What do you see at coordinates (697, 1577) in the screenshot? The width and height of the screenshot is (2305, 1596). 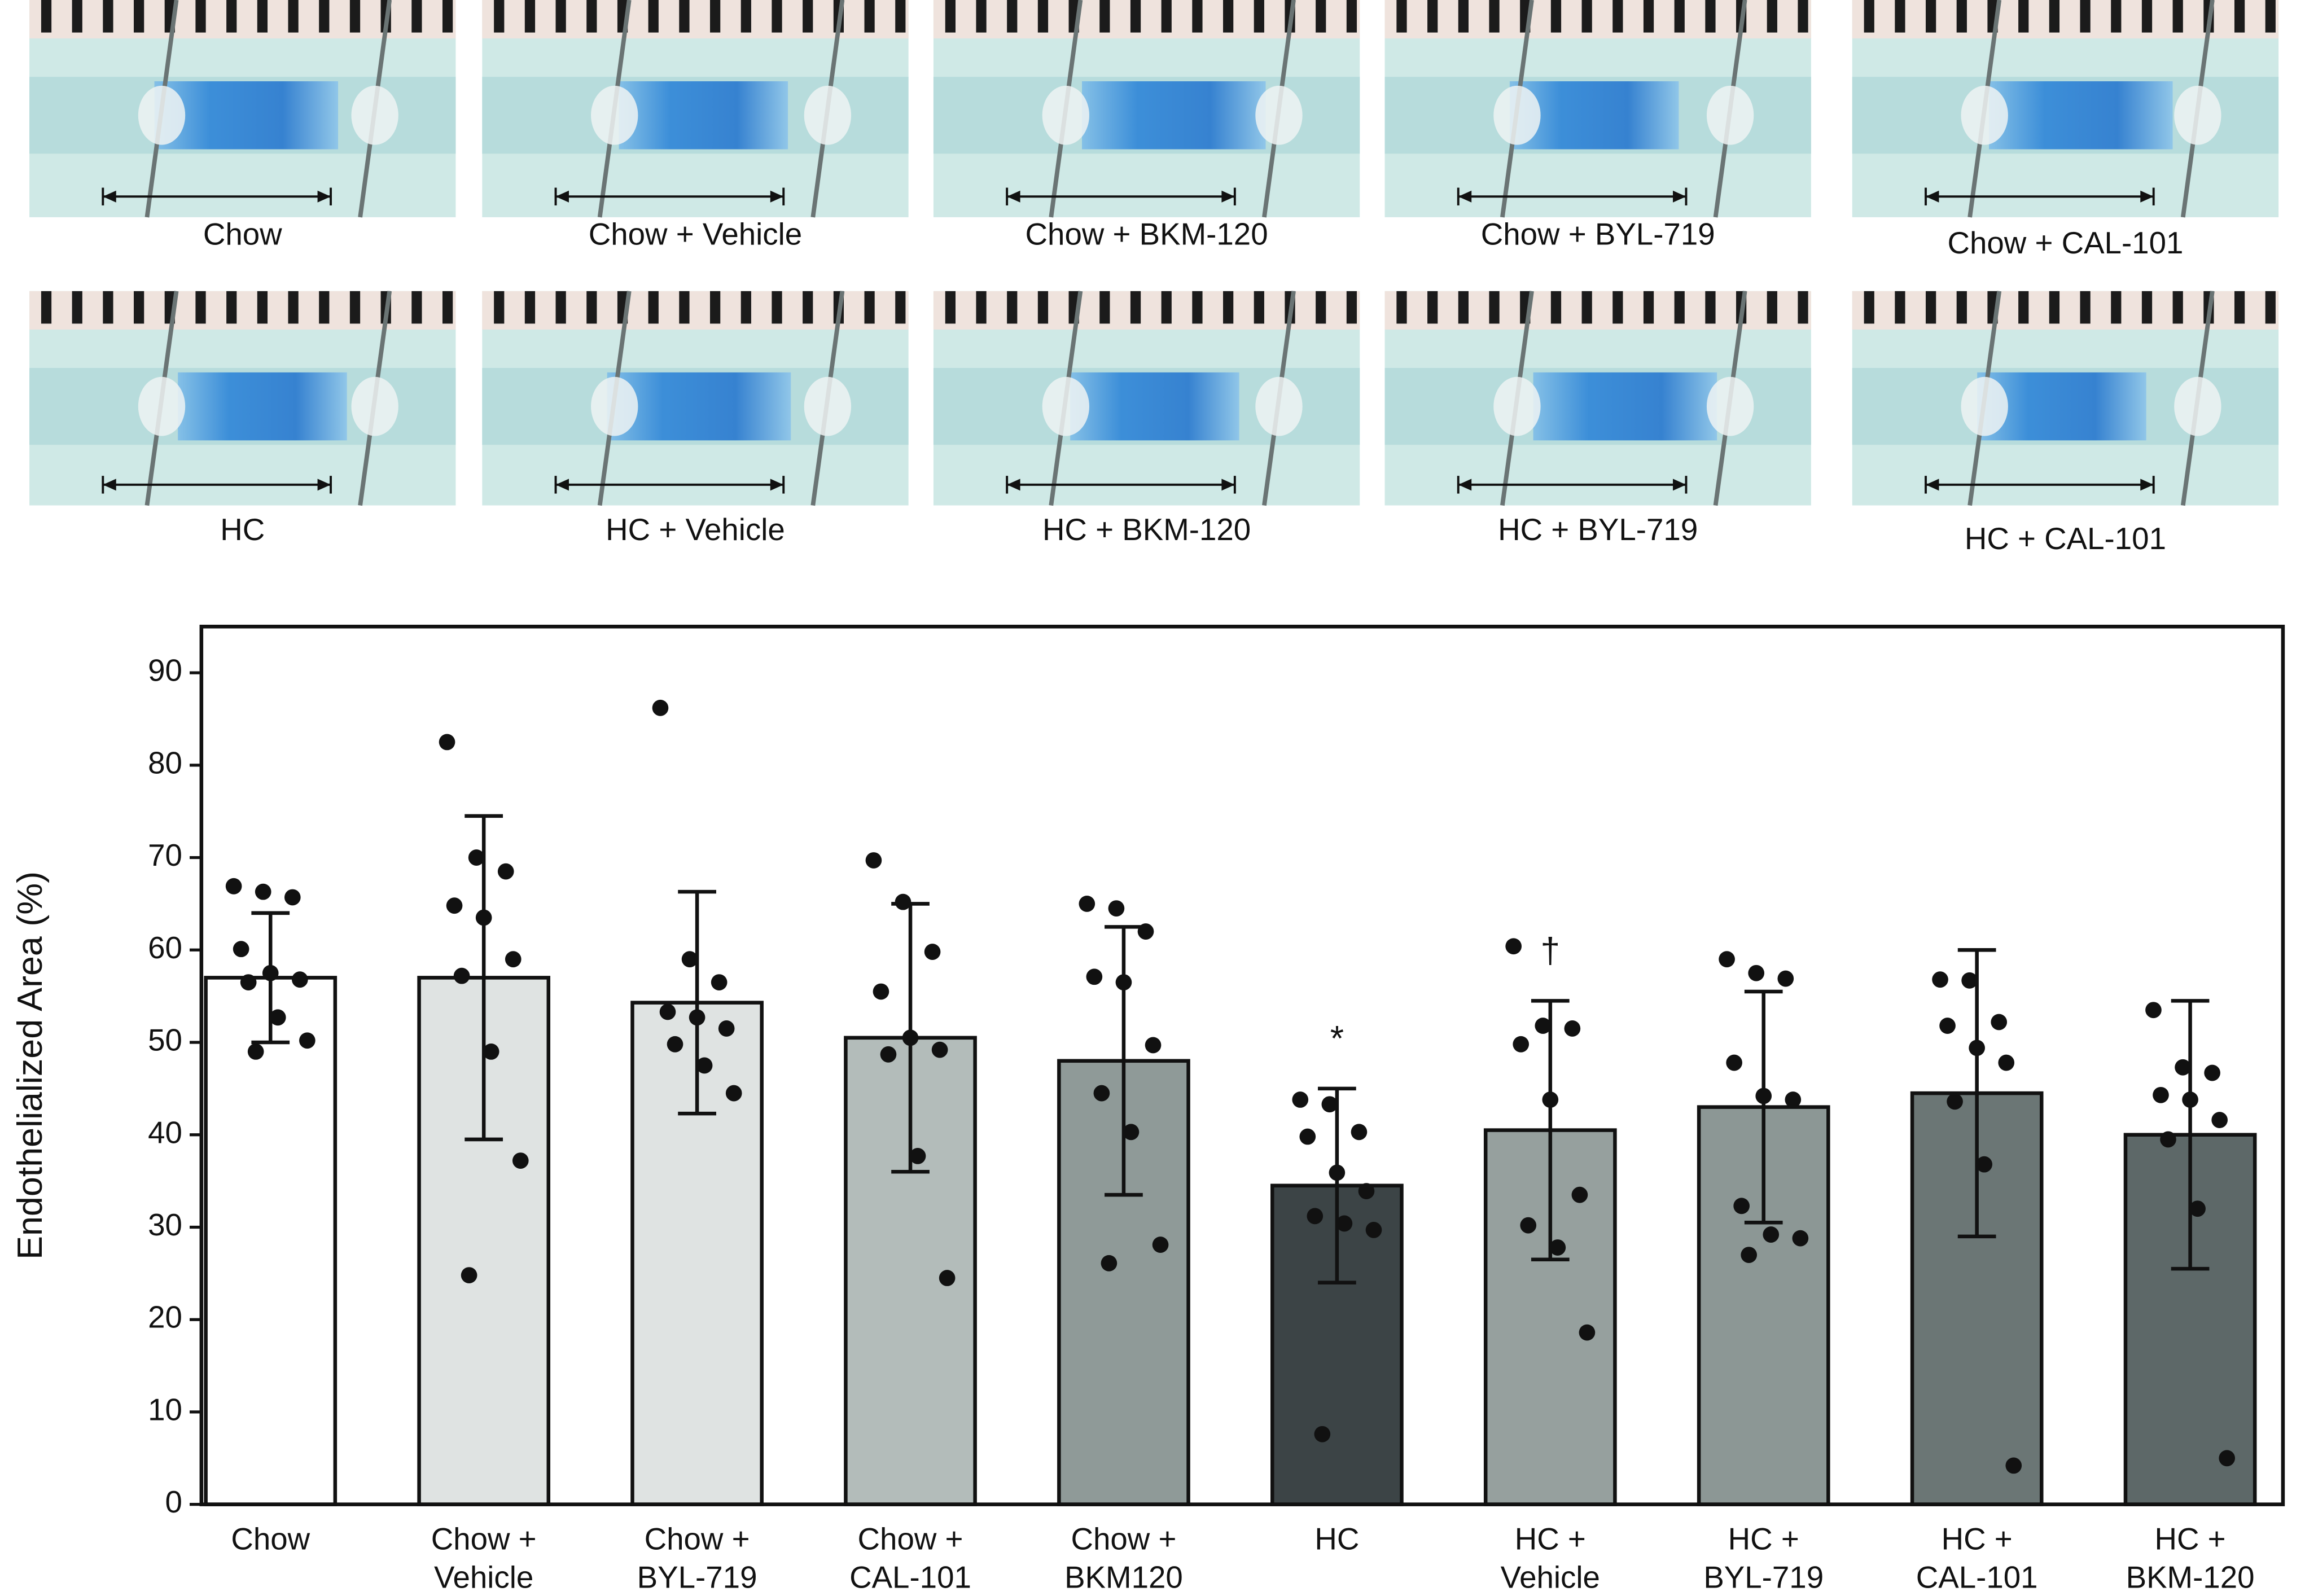 I see `x-tick-label: BYL-719` at bounding box center [697, 1577].